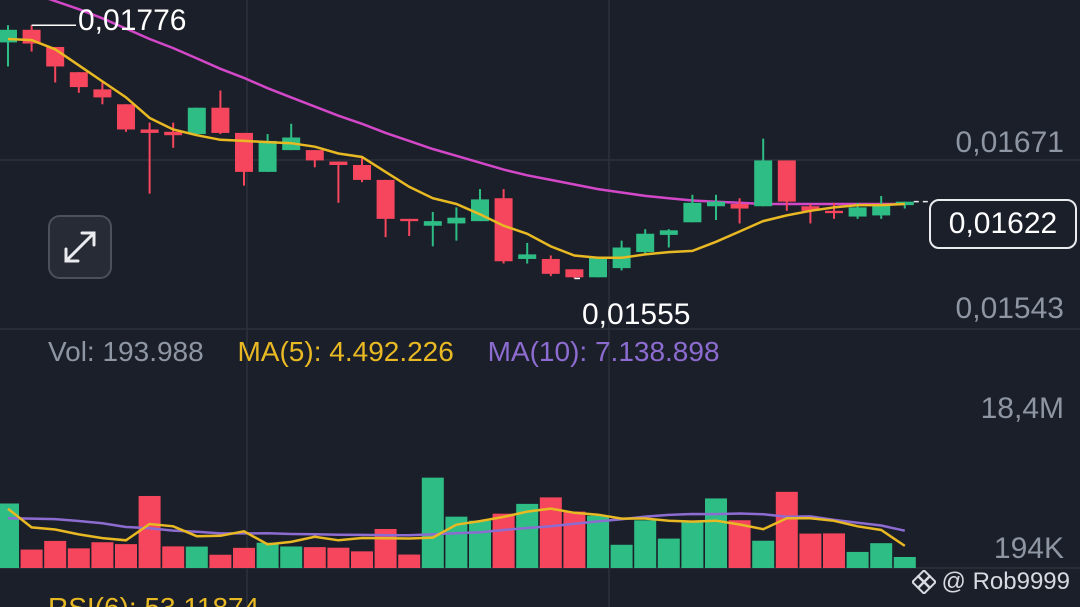 Image resolution: width=1080 pixels, height=607 pixels. Describe the element at coordinates (1022, 408) in the screenshot. I see `volume-axis-label-max: 18,4M` at that location.